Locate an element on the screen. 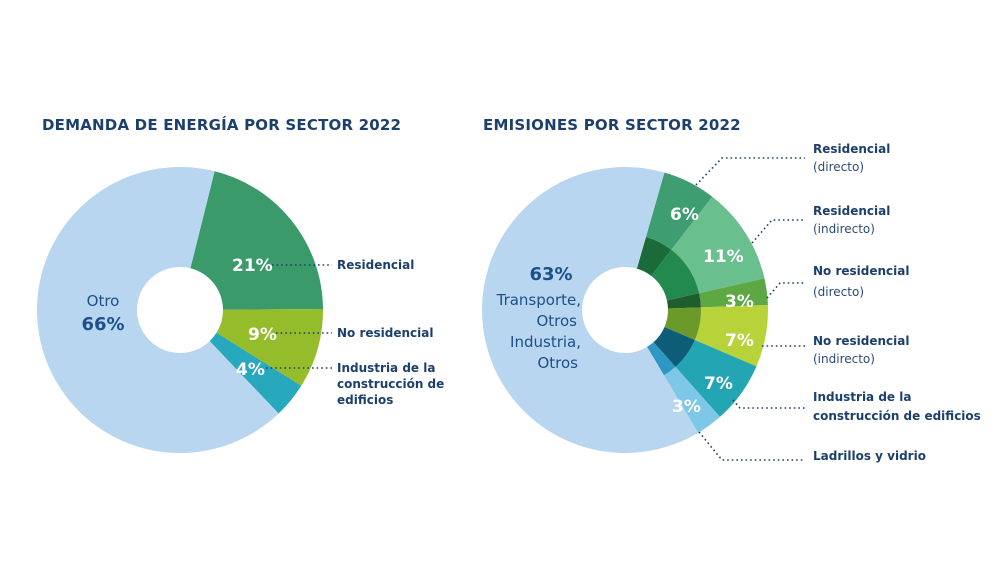  slice-label-otros-line4: Otros is located at coordinates (557, 363).